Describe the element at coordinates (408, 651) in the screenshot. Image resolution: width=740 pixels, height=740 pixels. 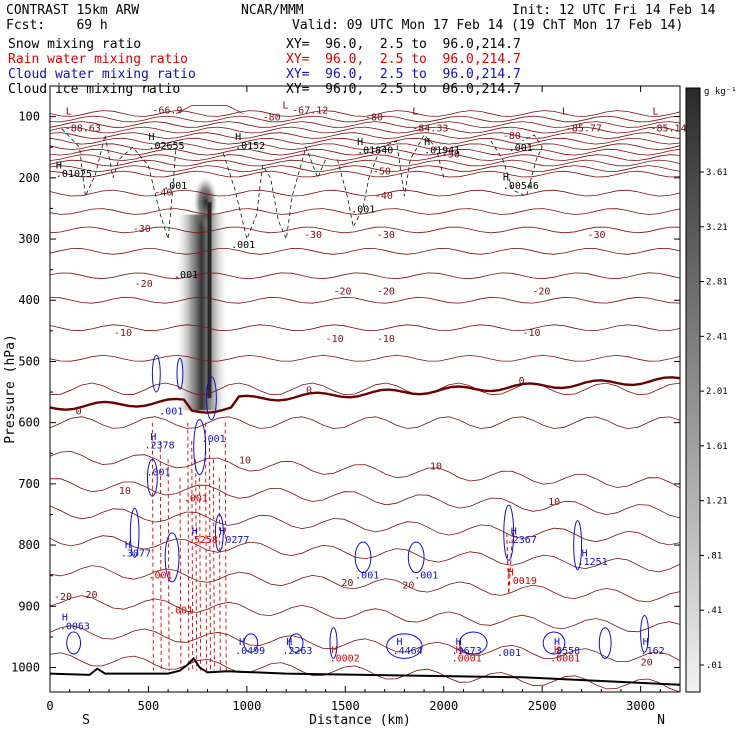
I see `extremum-label: .4464` at that location.